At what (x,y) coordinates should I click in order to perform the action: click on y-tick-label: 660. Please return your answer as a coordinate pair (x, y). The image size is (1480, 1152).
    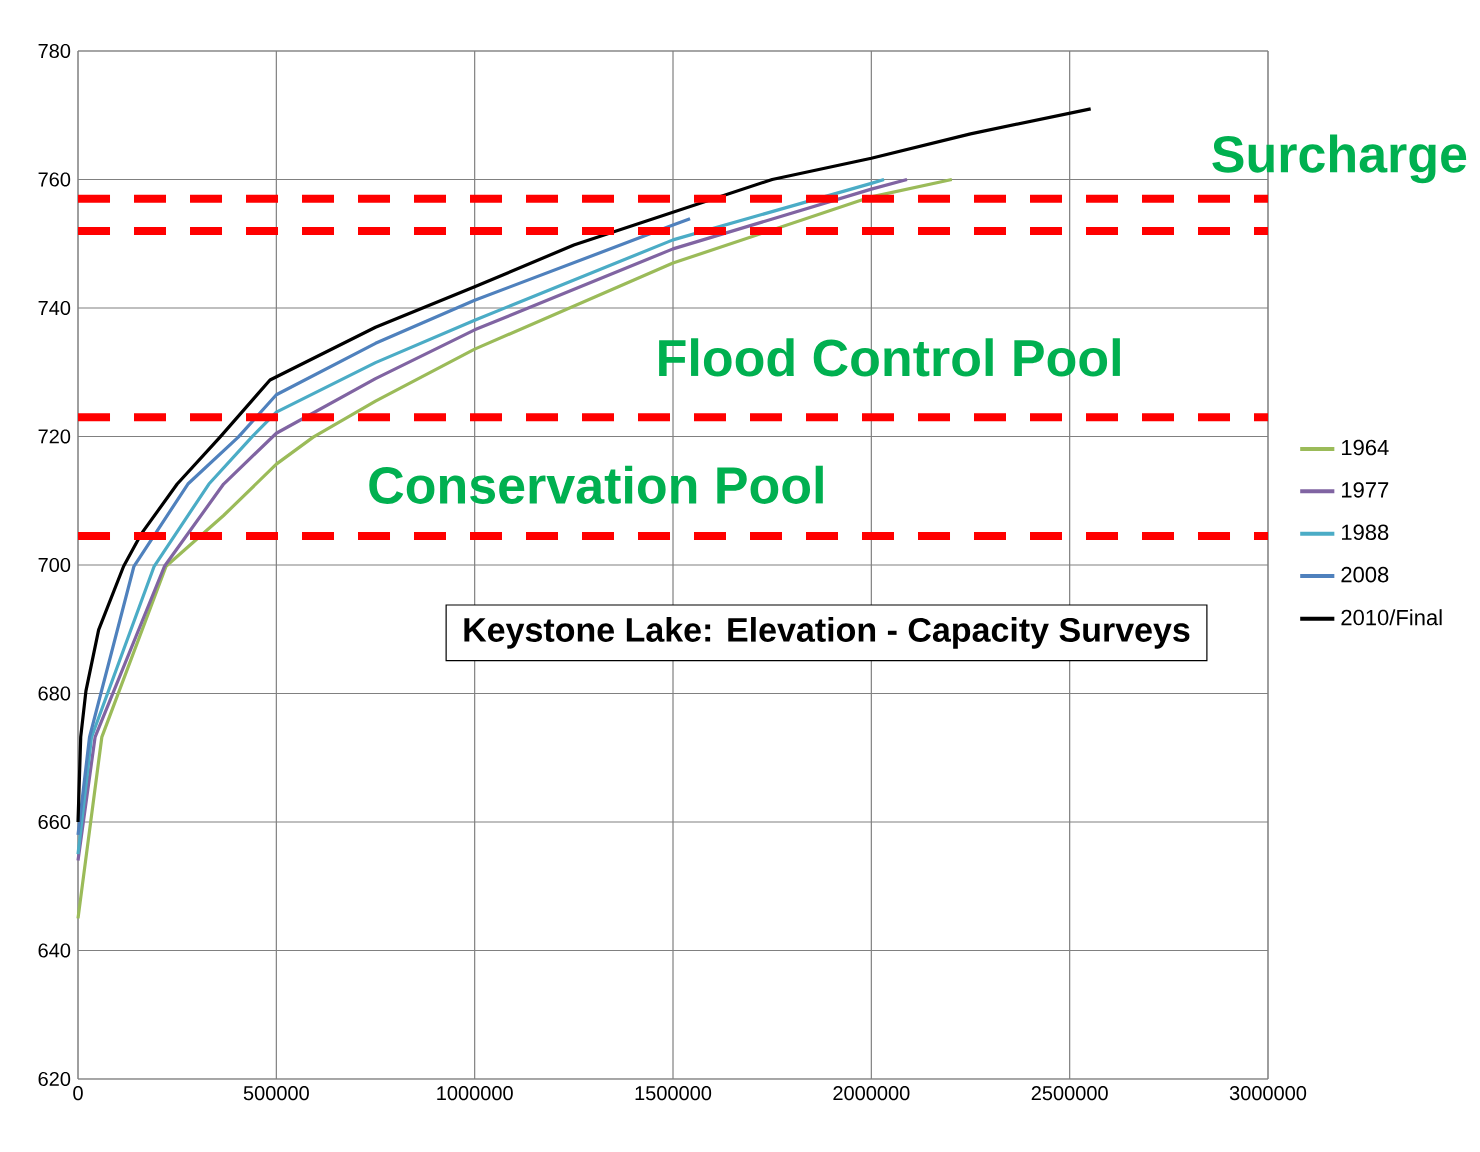
    Looking at the image, I should click on (54, 822).